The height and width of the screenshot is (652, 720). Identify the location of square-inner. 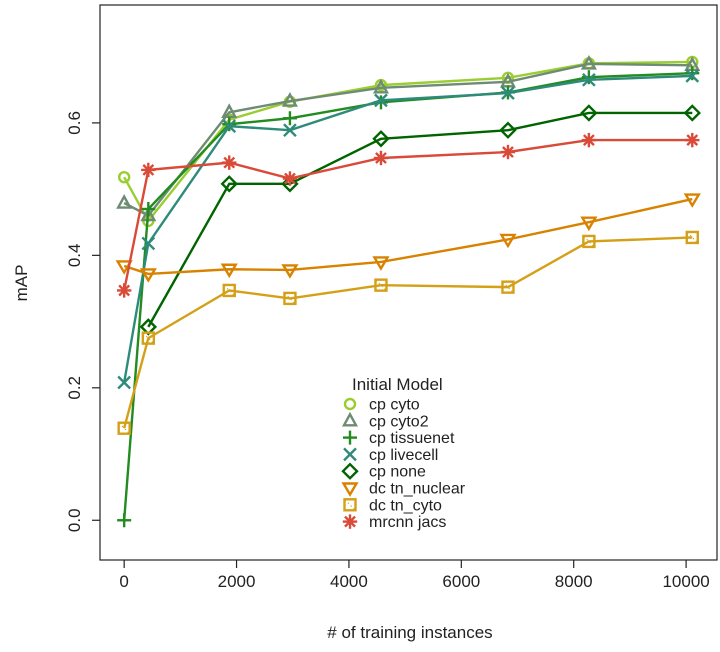
(350, 505).